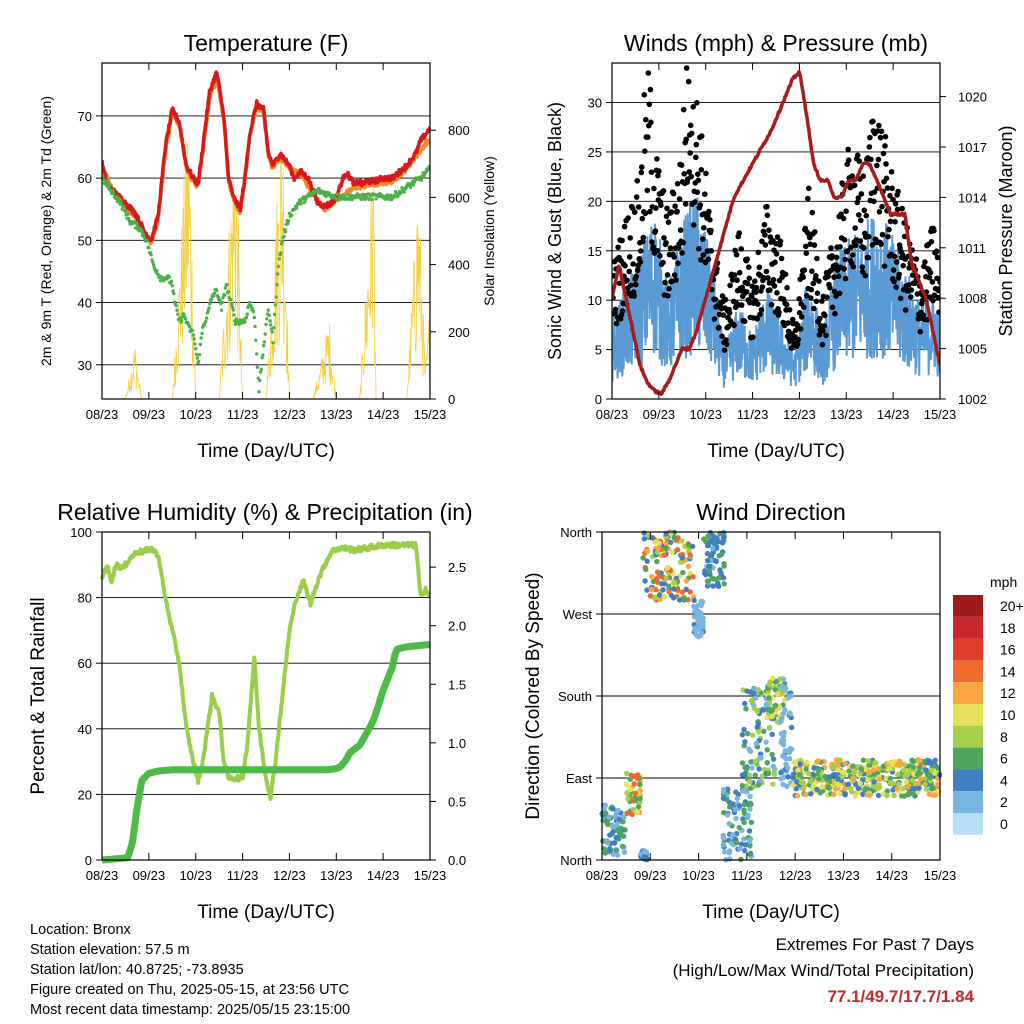 The image size is (1024, 1024). What do you see at coordinates (659, 414) in the screenshot?
I see `x-tick-label: 09/23` at bounding box center [659, 414].